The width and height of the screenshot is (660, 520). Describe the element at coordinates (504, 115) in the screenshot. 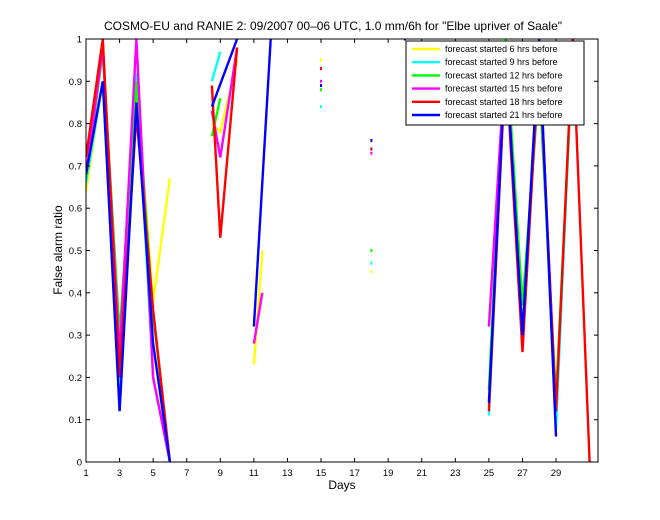

I see `legend-entry-label: forecast started 21 hrs before` at that location.